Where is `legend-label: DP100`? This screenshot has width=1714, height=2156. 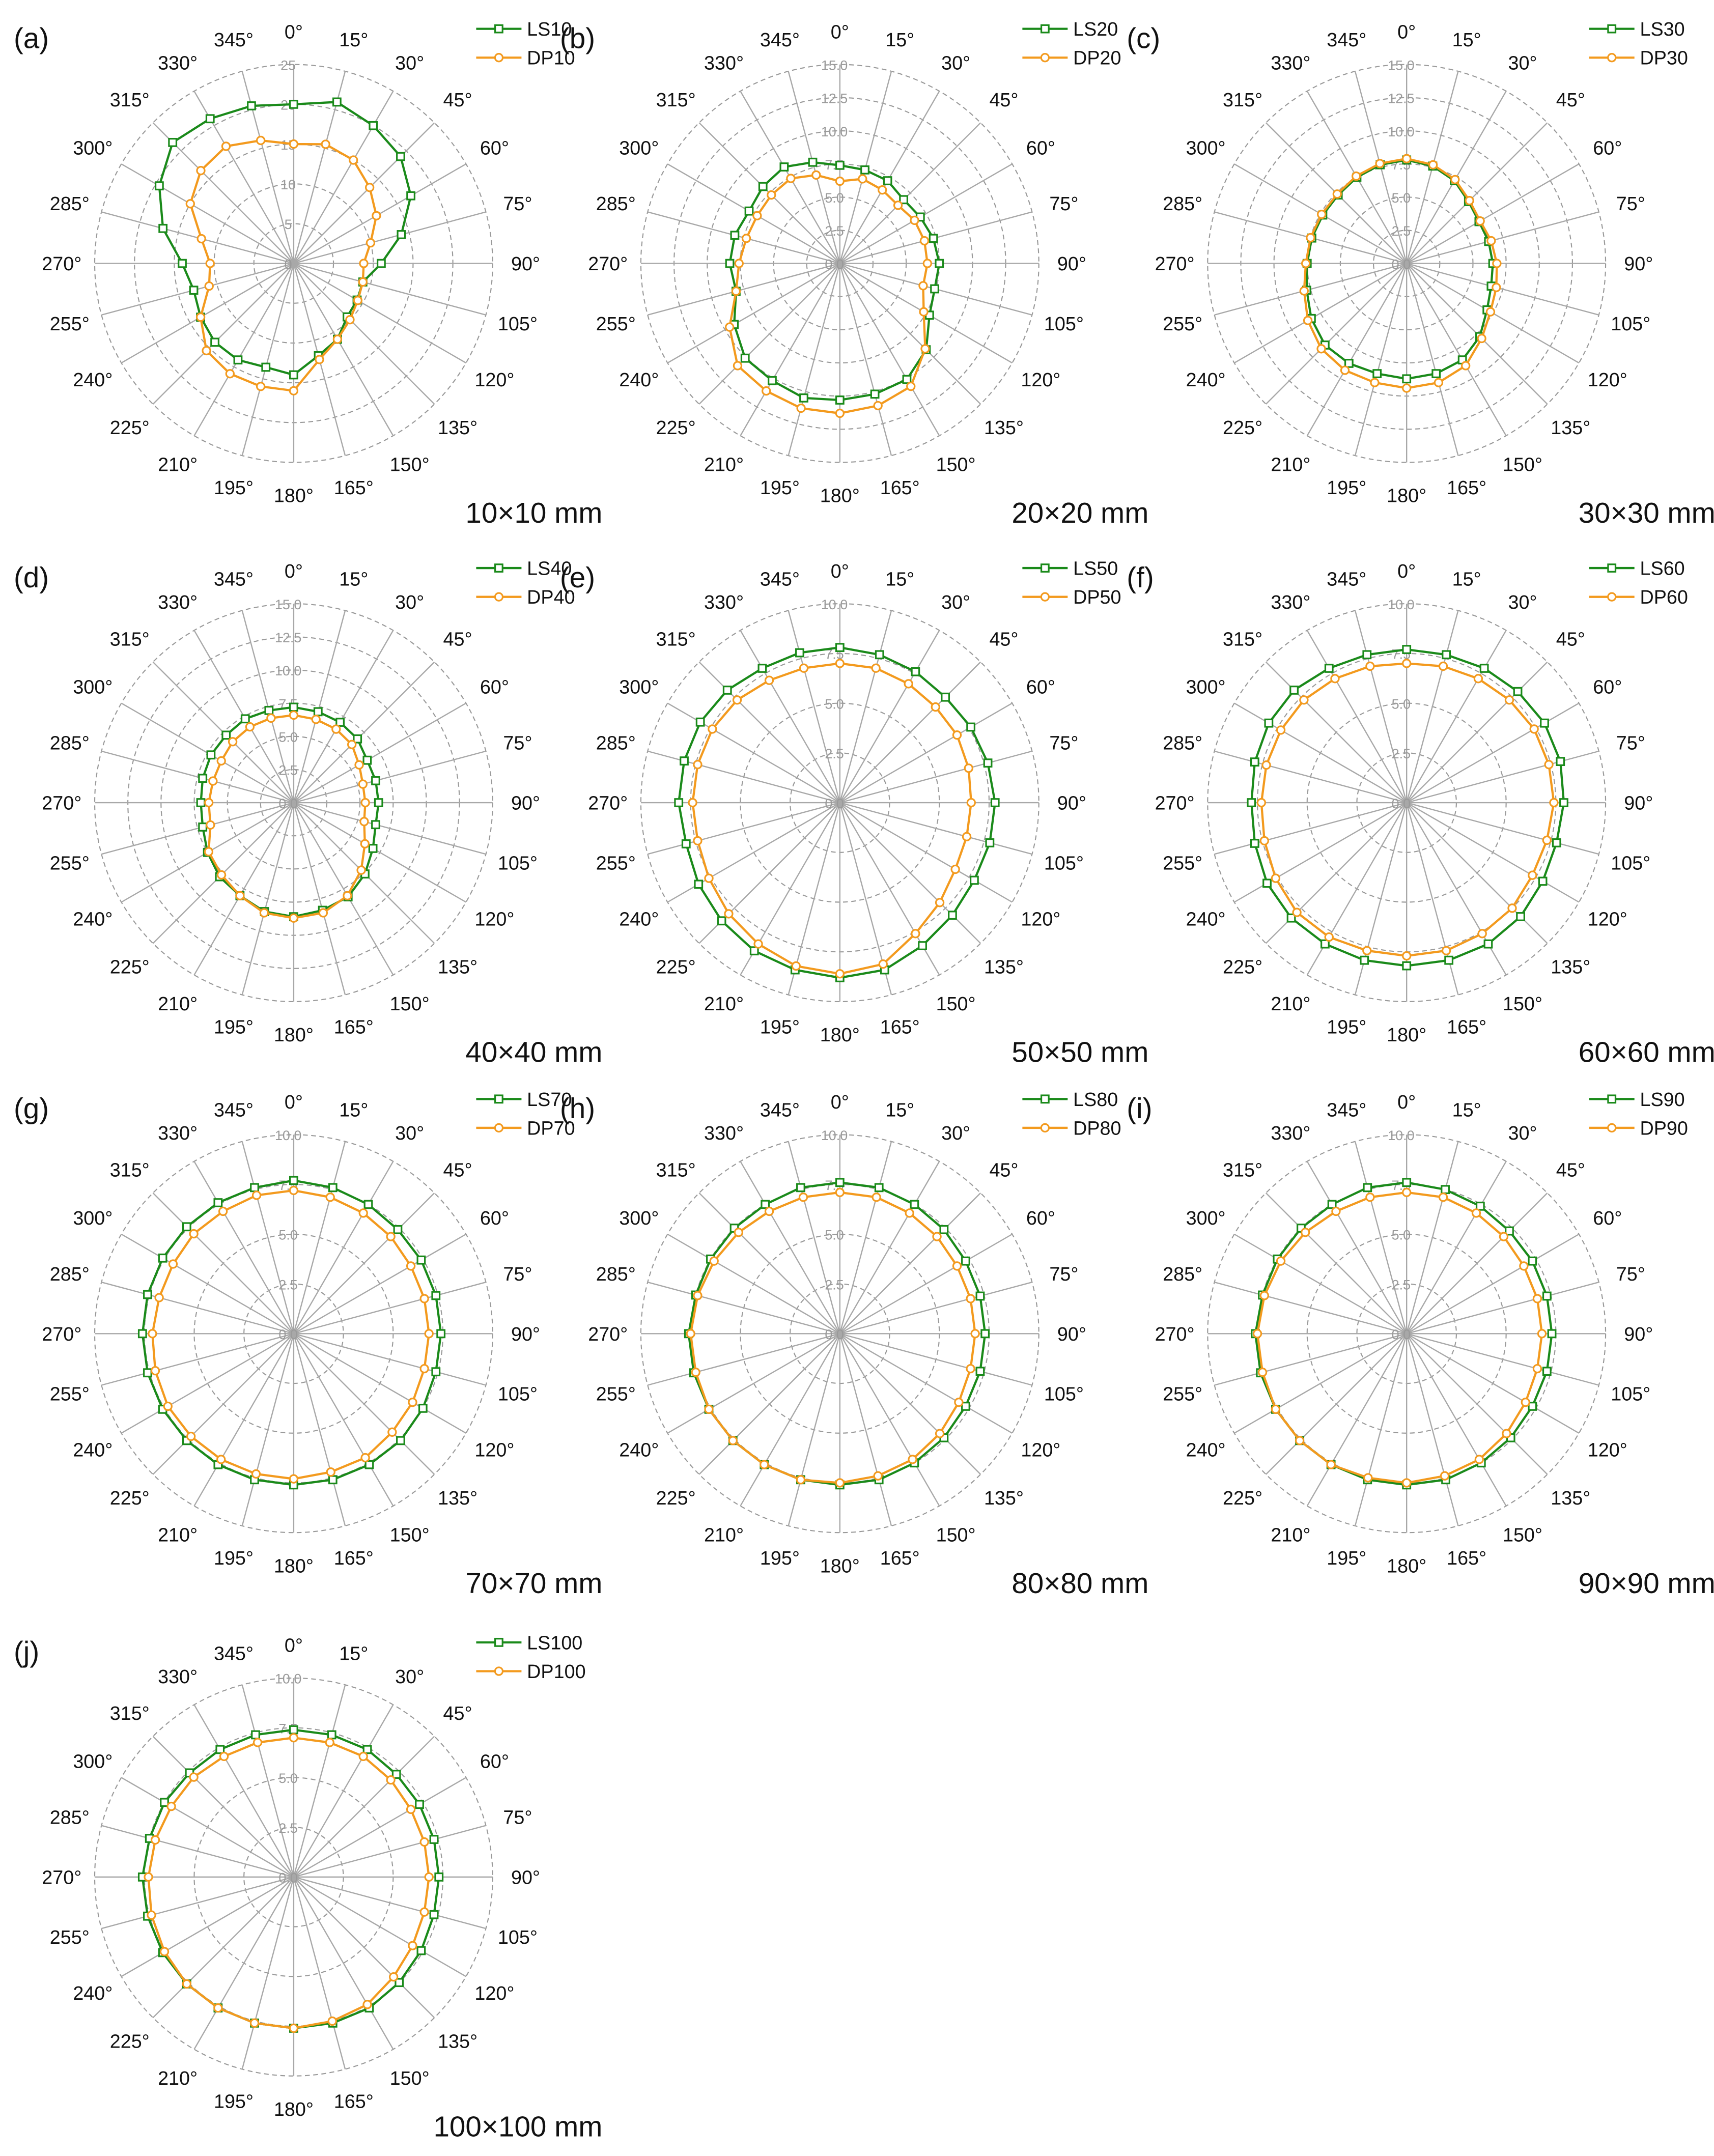 legend-label: DP100 is located at coordinates (556, 1671).